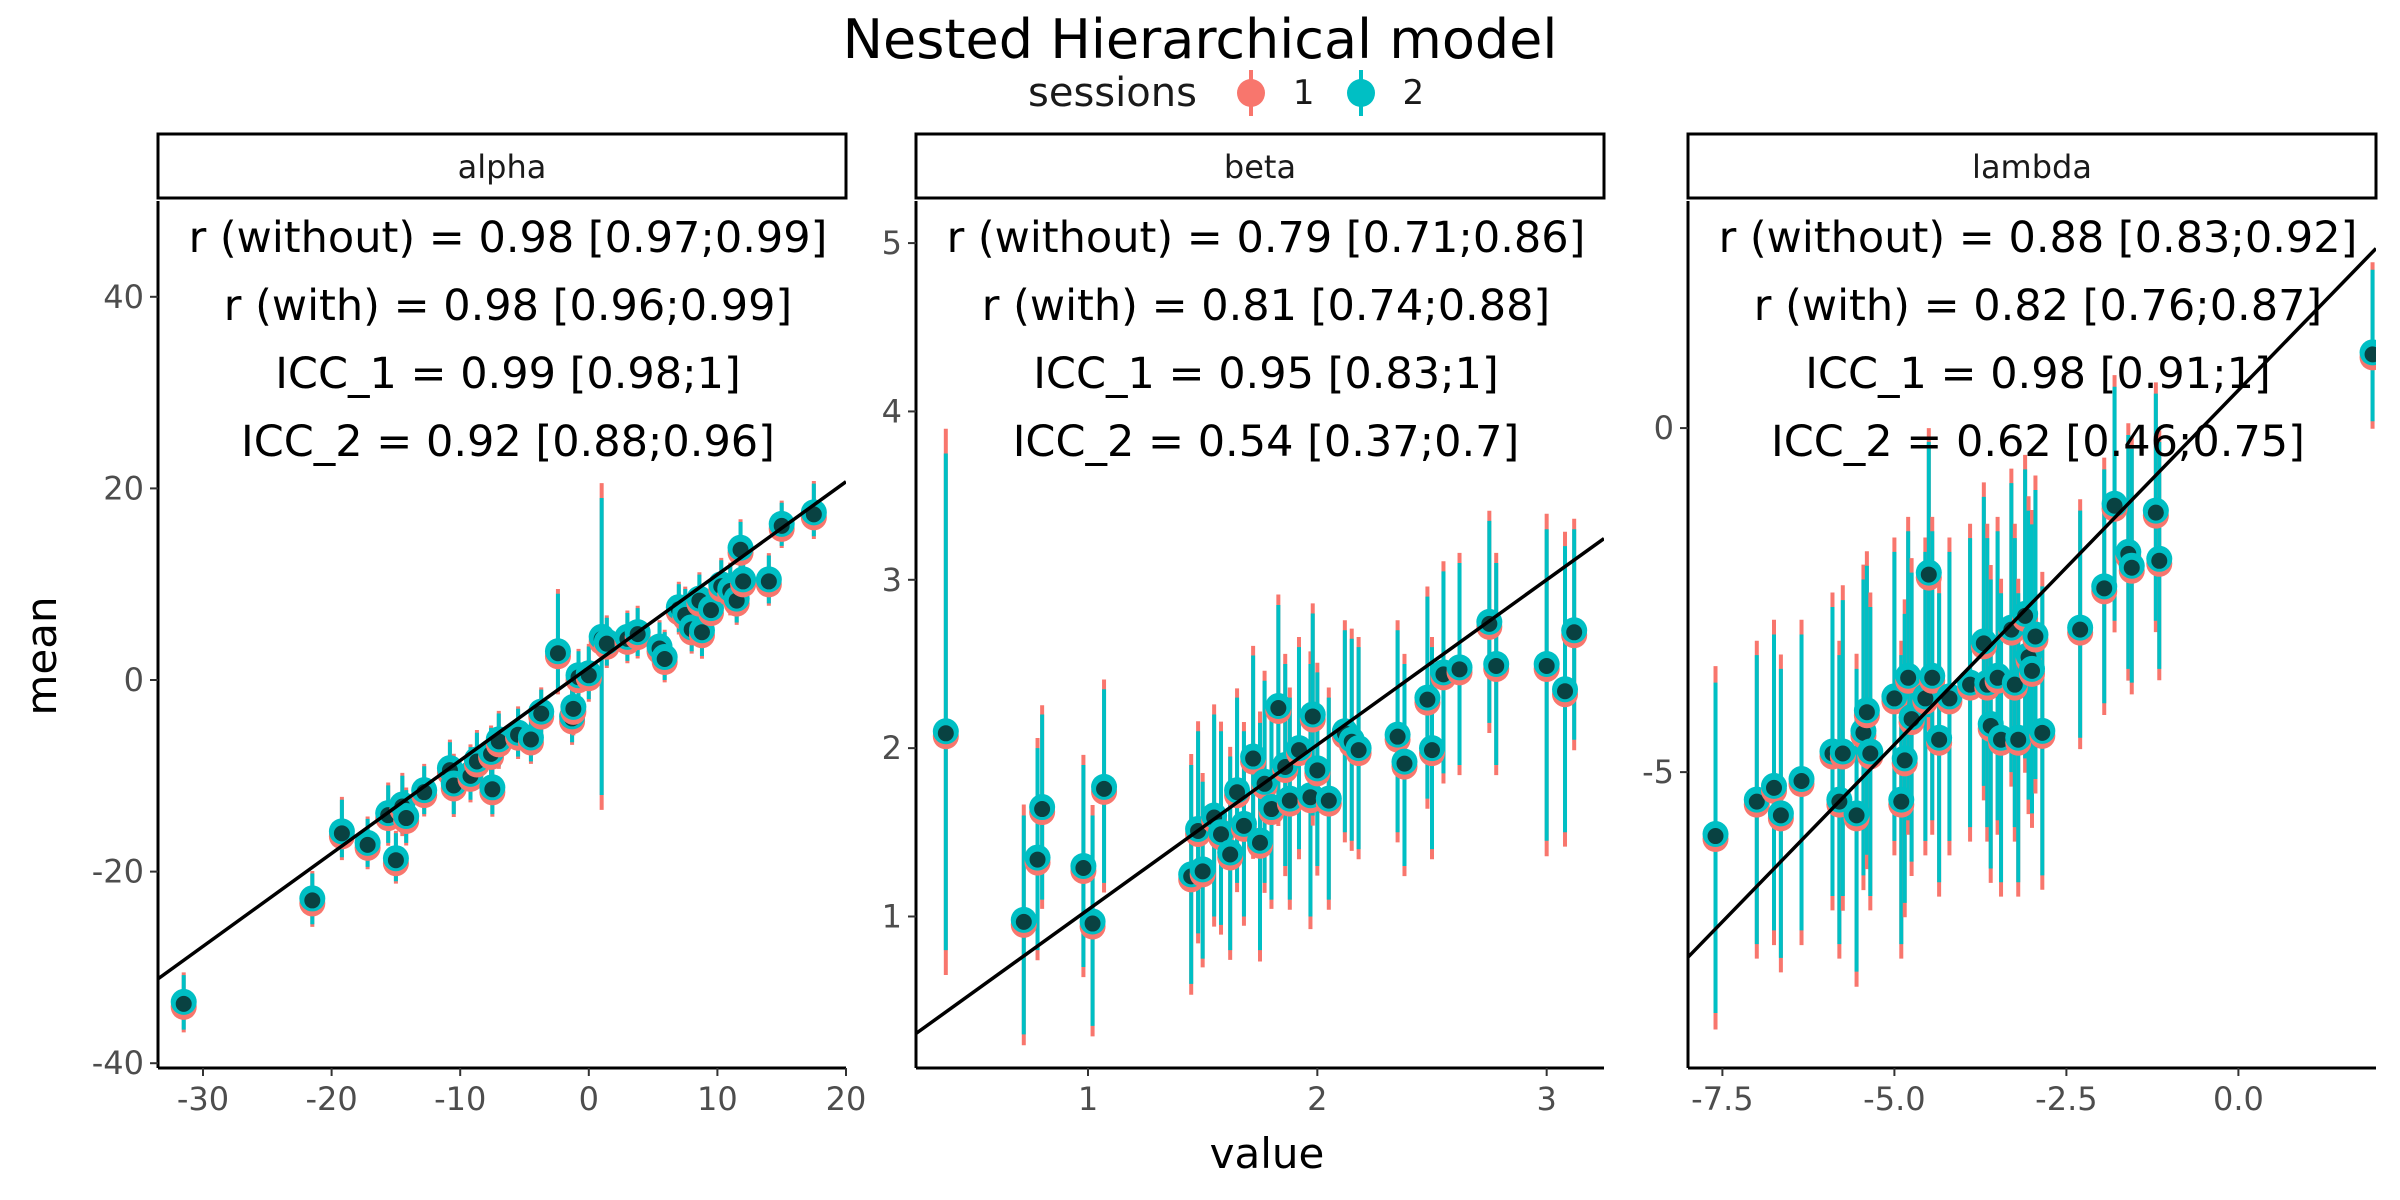 Image resolution: width=2400 pixels, height=1200 pixels. What do you see at coordinates (203, 1099) in the screenshot?
I see `x-tick-label-alpha: -30` at bounding box center [203, 1099].